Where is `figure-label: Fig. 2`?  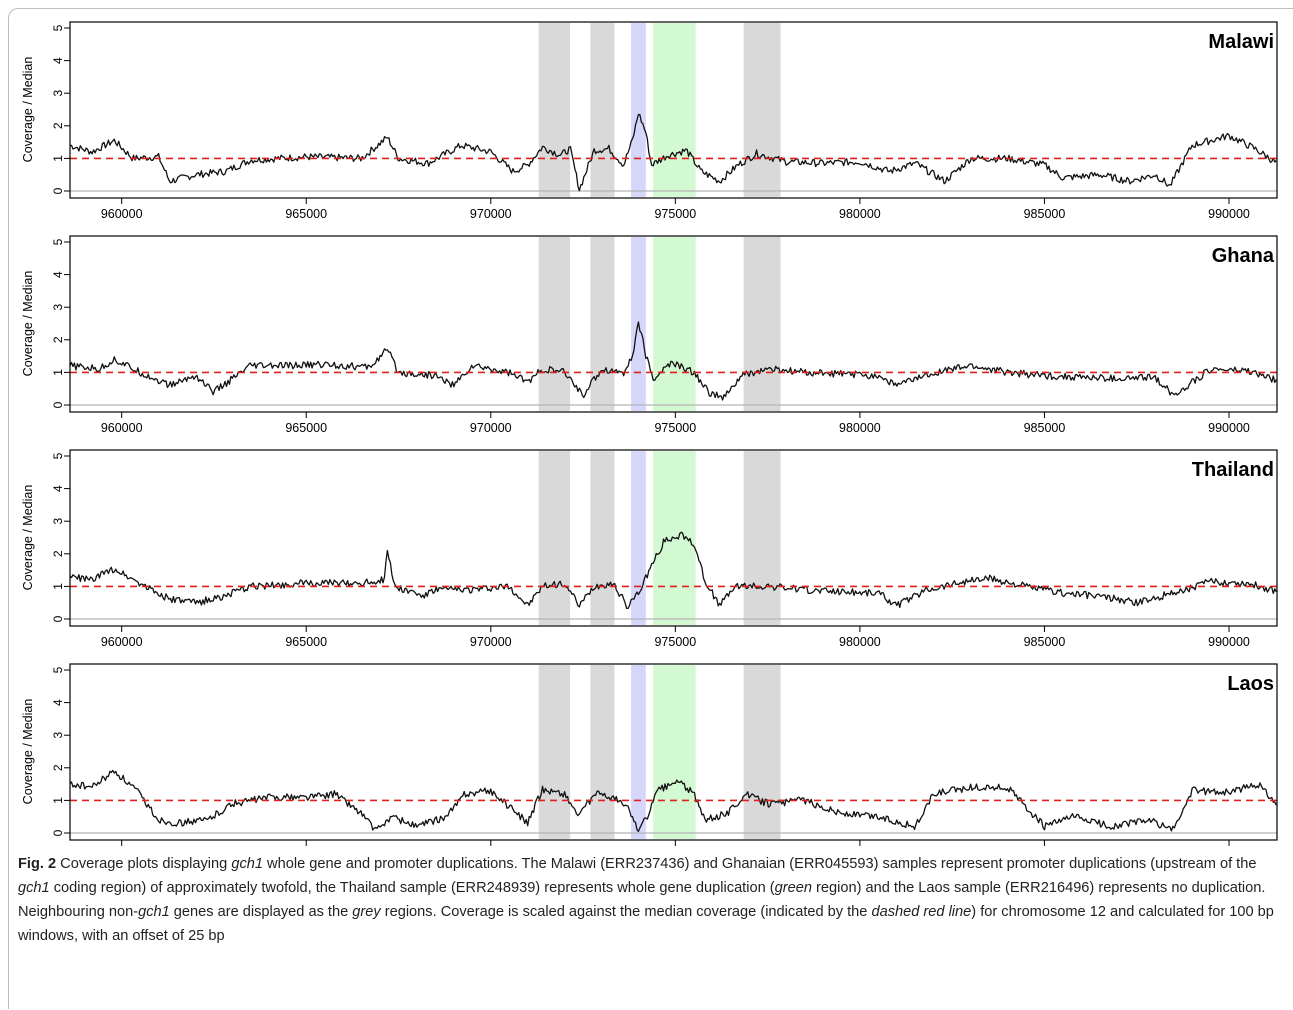 figure-label: Fig. 2 is located at coordinates (37, 864).